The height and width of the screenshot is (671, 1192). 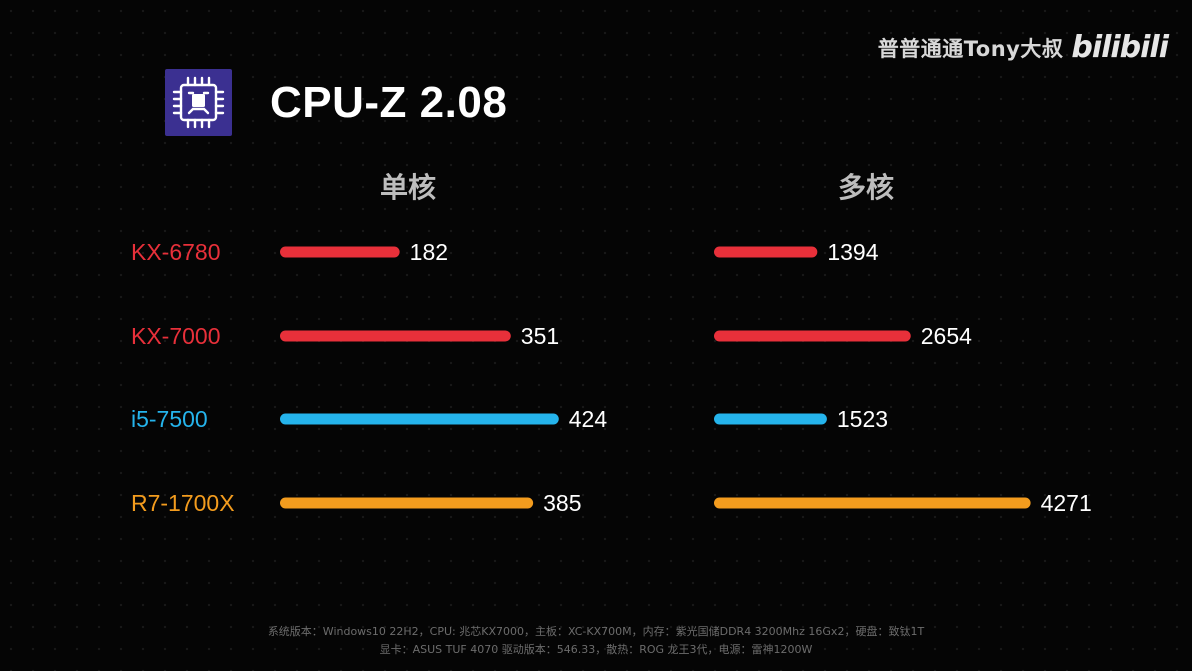 What do you see at coordinates (407, 503) in the screenshot?
I see `bar-single-r7-1700x` at bounding box center [407, 503].